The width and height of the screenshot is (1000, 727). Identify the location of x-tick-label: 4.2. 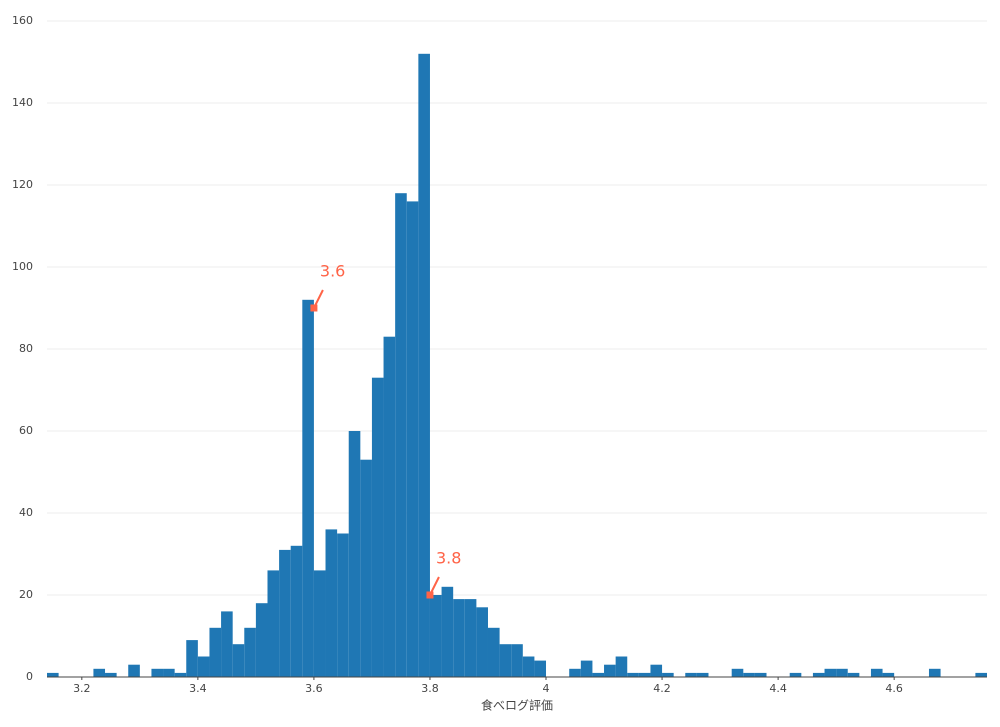
(662, 688).